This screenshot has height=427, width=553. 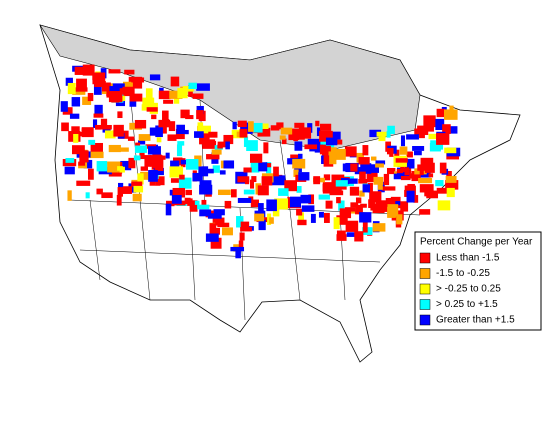 What do you see at coordinates (467, 304) in the screenshot?
I see `legend-label: > 0.25 to +1.5` at bounding box center [467, 304].